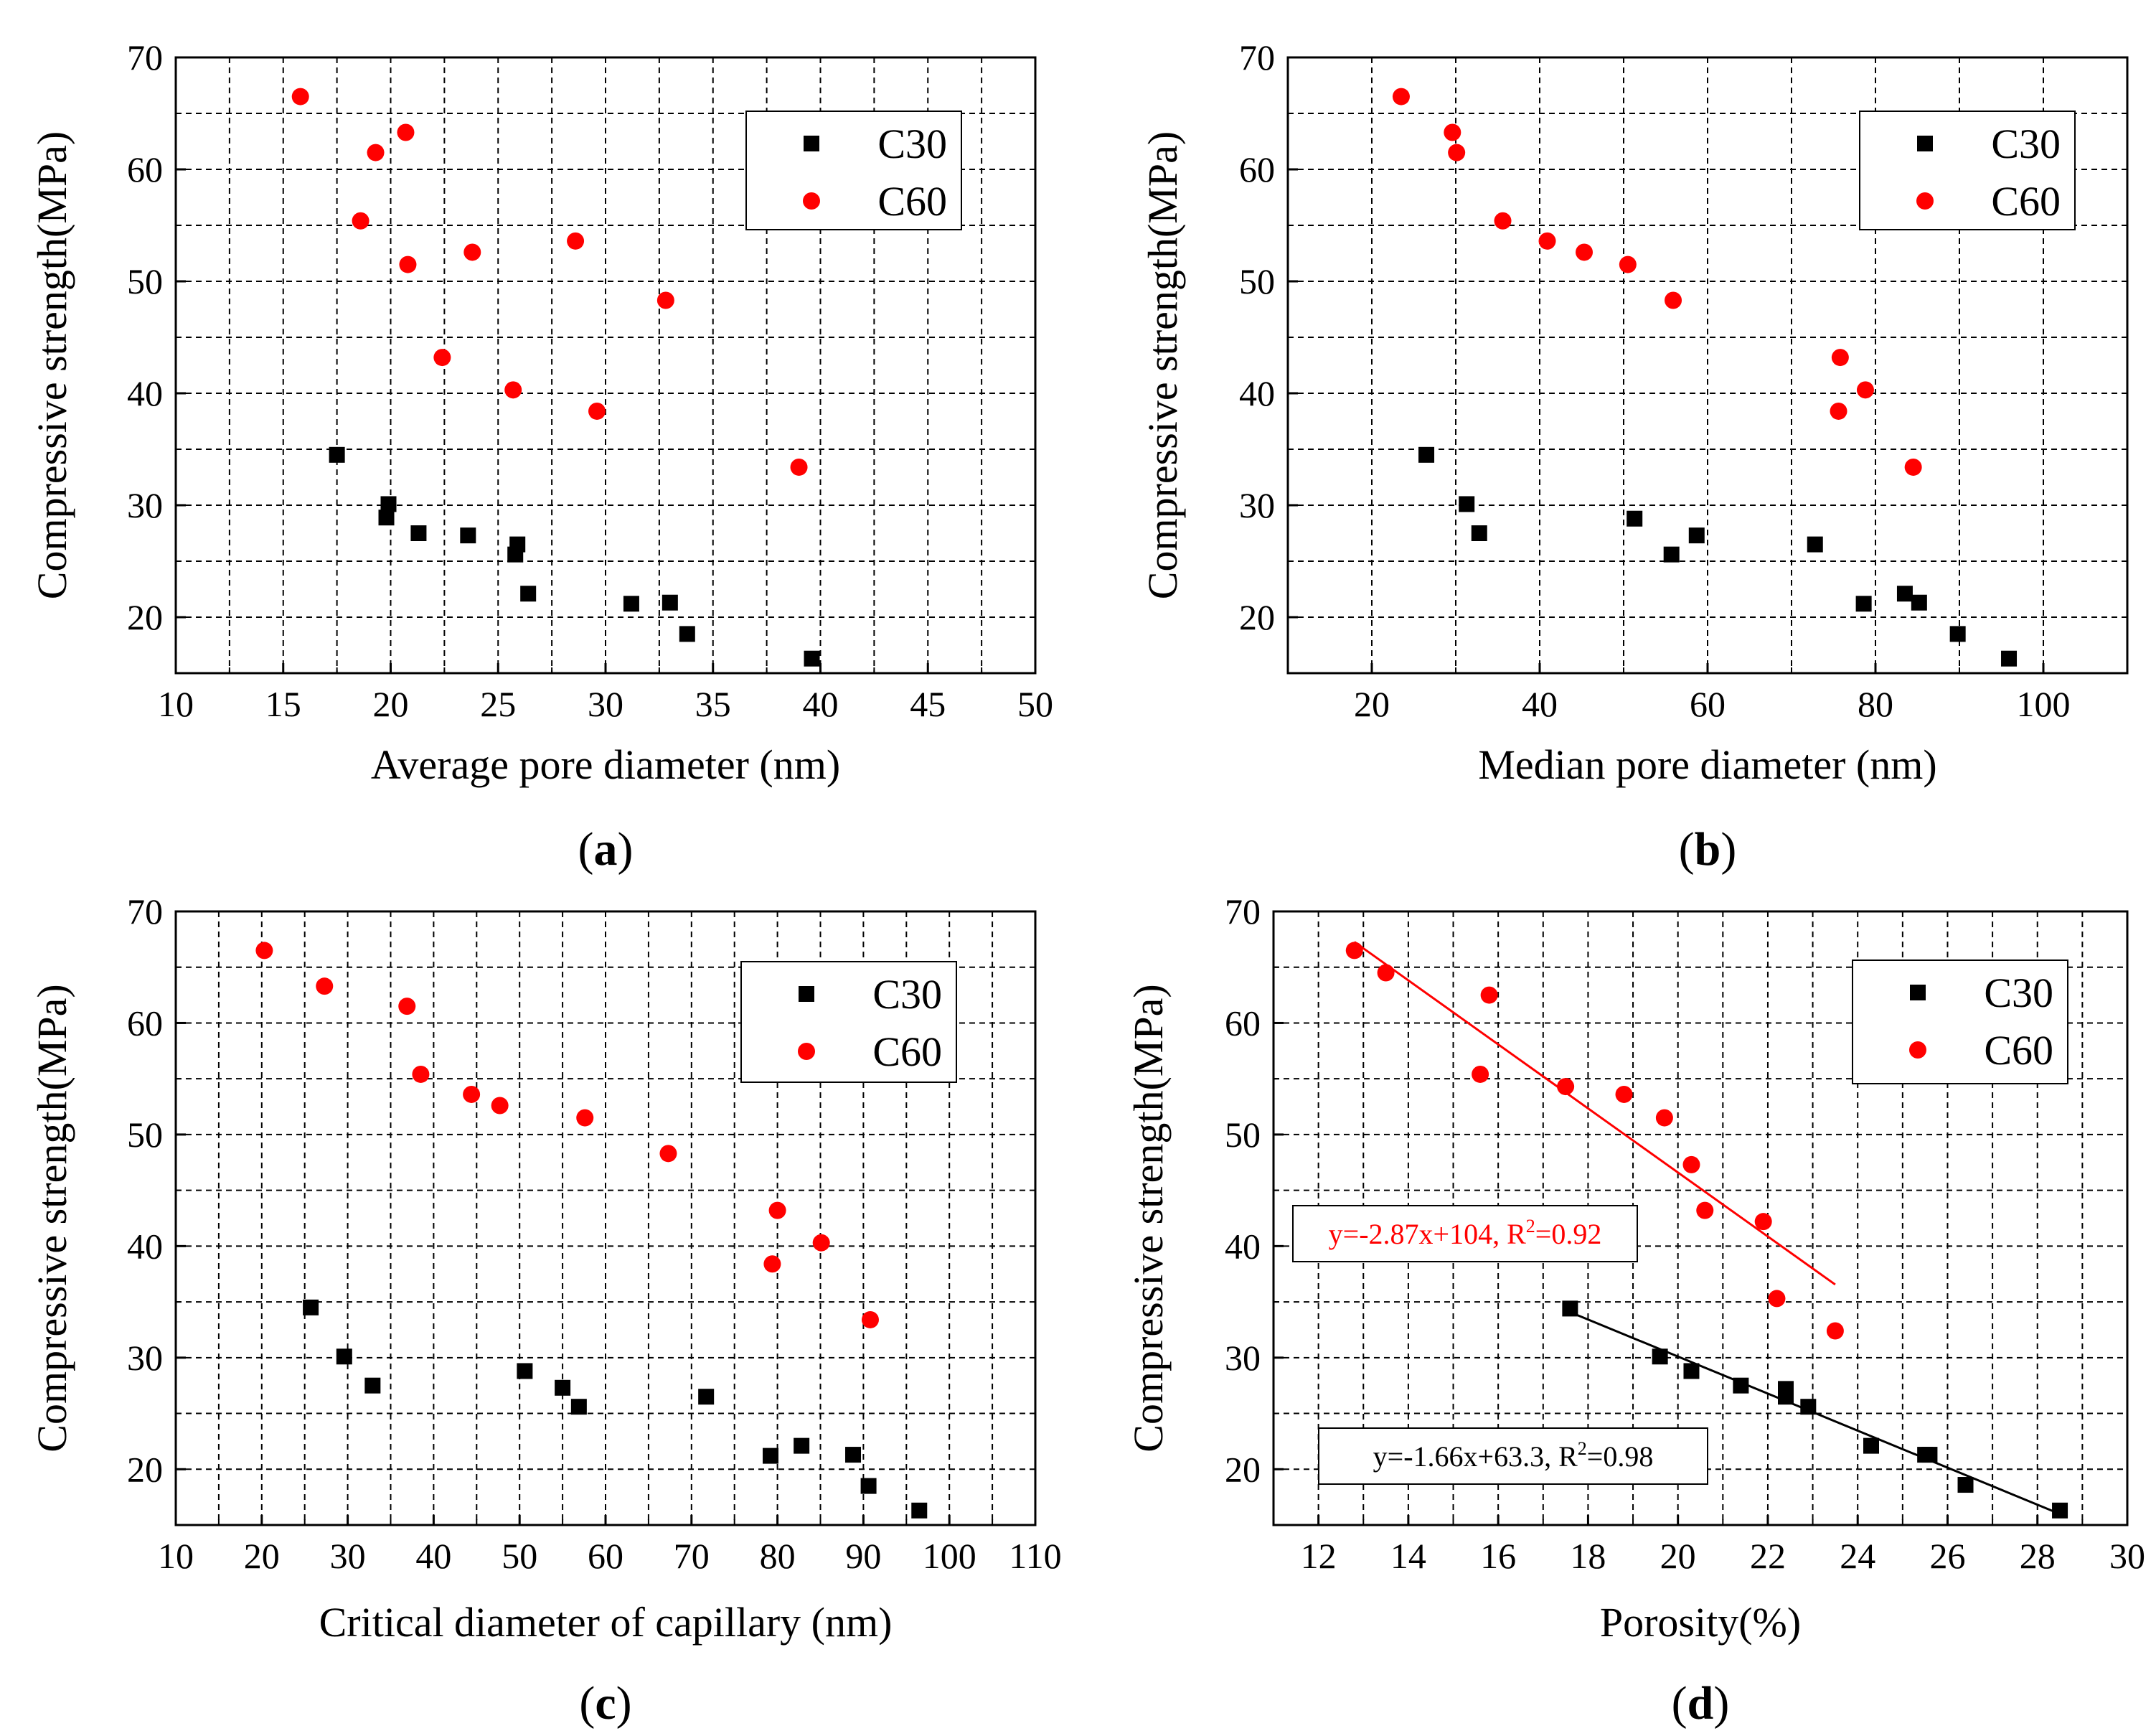 This screenshot has width=2156, height=1736. What do you see at coordinates (145, 281) in the screenshot?
I see `y-tick-label: 50` at bounding box center [145, 281].